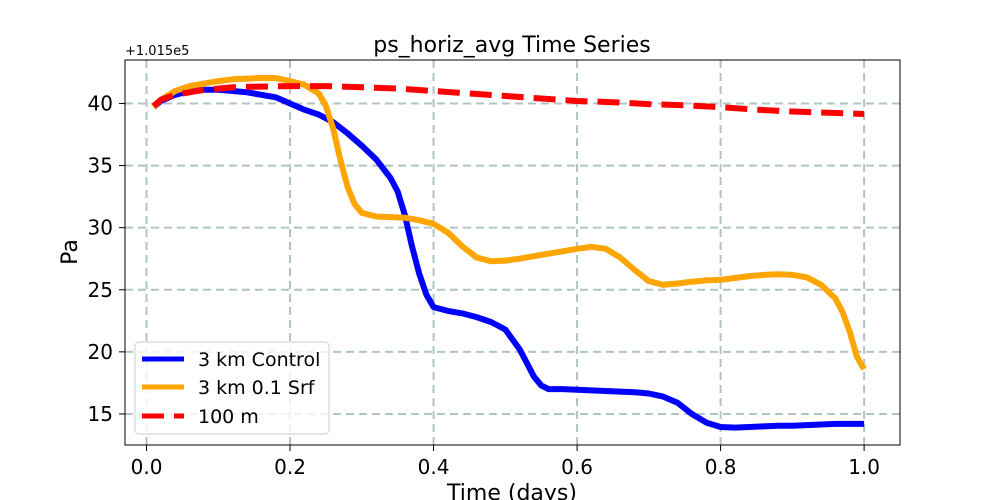  What do you see at coordinates (577, 467) in the screenshot?
I see `x-tick-label: 0.6` at bounding box center [577, 467].